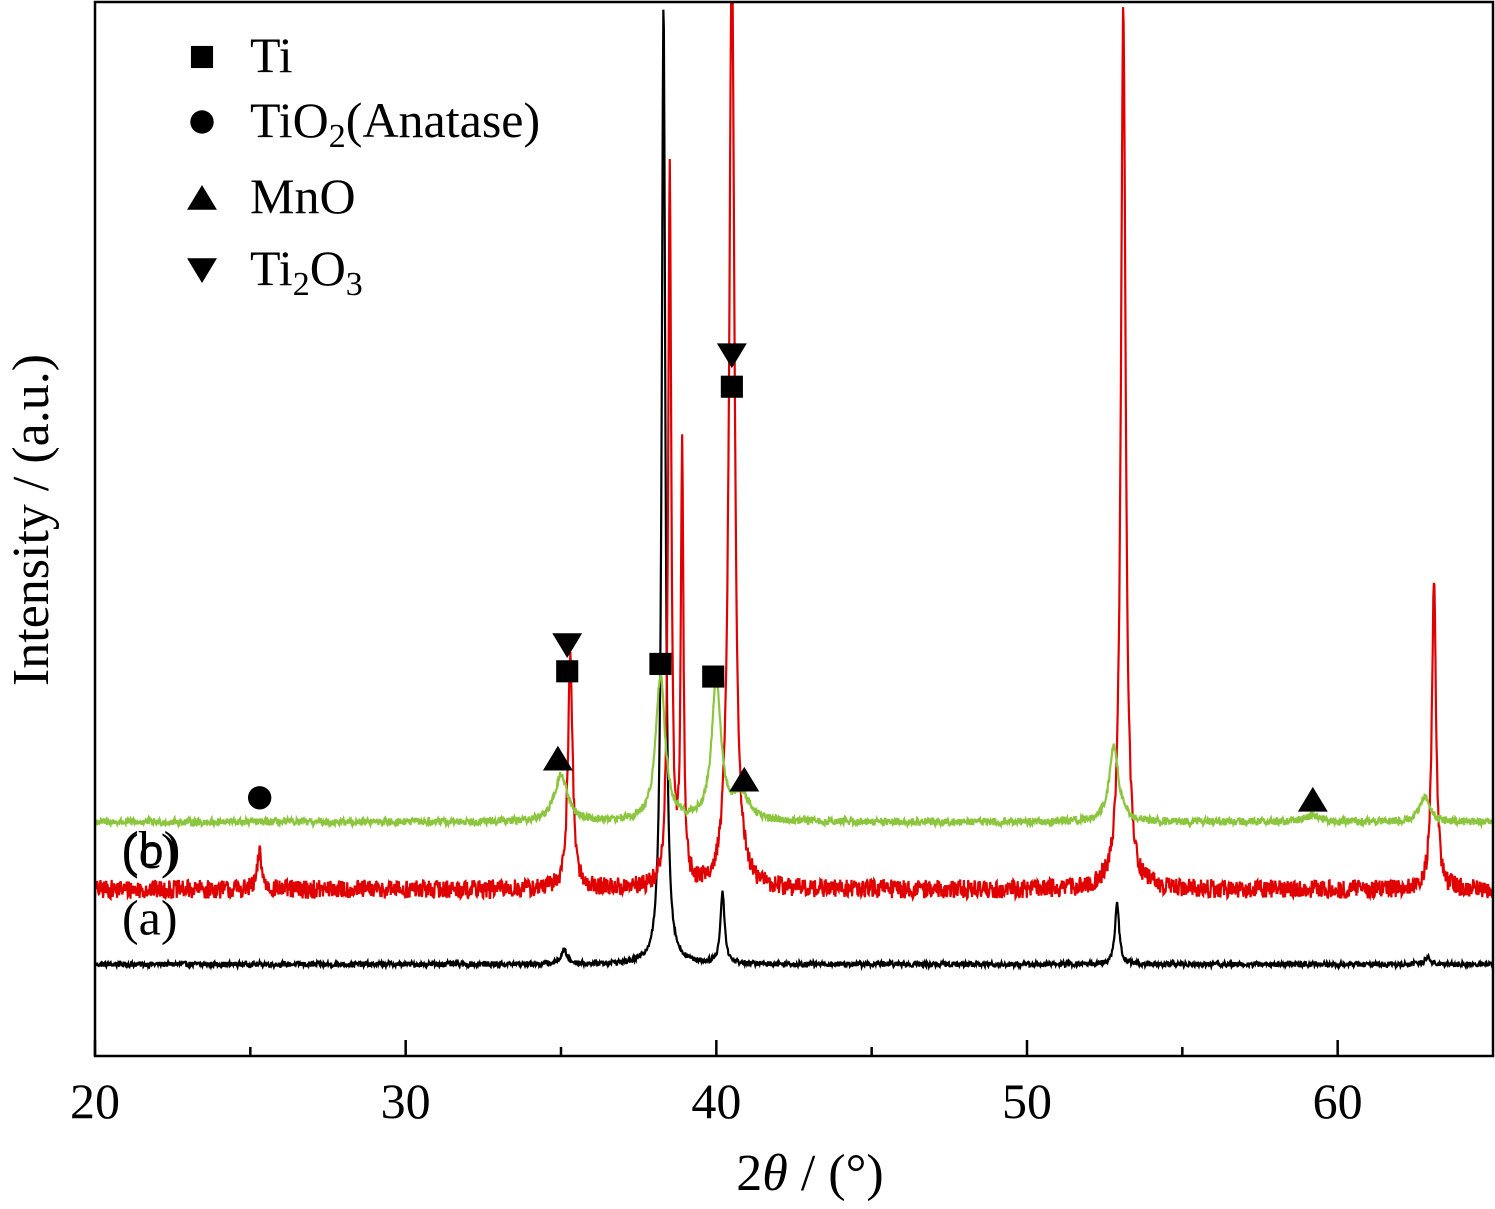  What do you see at coordinates (363, 165) in the screenshot?
I see `legend: Ti TiO2(Anatase) MnO Ti2O3` at bounding box center [363, 165].